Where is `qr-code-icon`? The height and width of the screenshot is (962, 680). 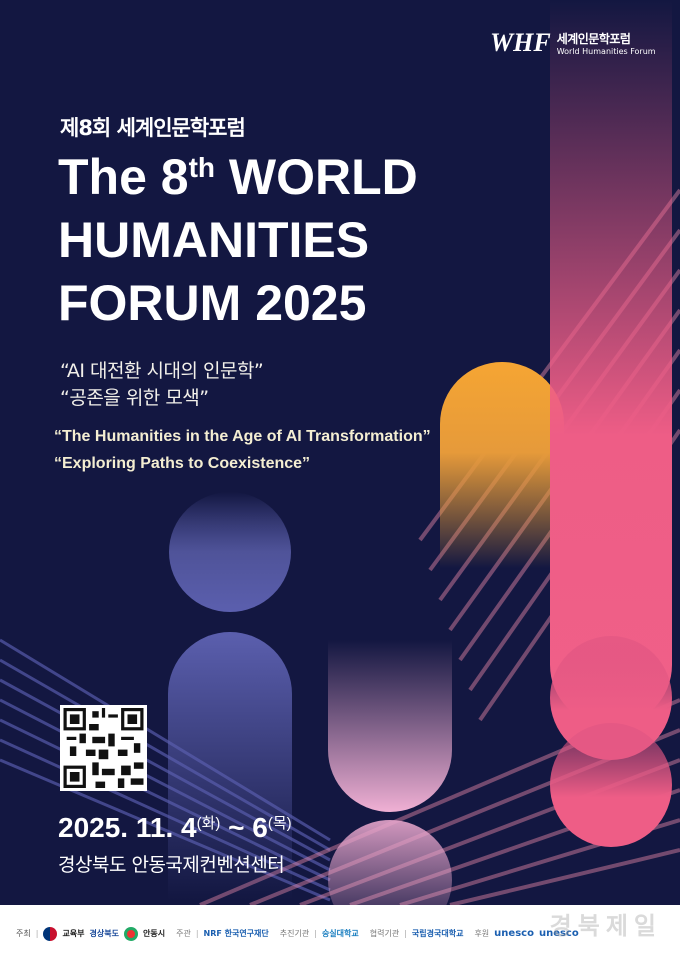 qr-code-icon is located at coordinates (103, 748).